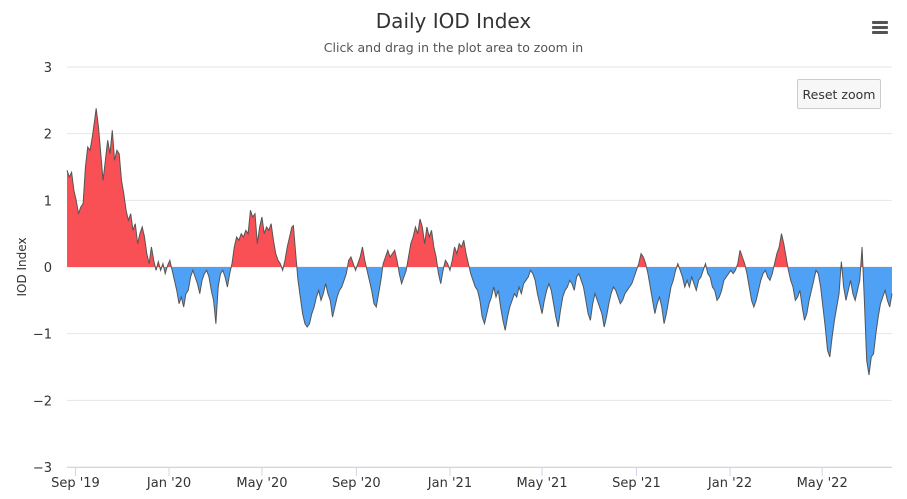 Image resolution: width=907 pixels, height=499 pixels. I want to click on y-axis-title: IOD Index, so click(22, 266).